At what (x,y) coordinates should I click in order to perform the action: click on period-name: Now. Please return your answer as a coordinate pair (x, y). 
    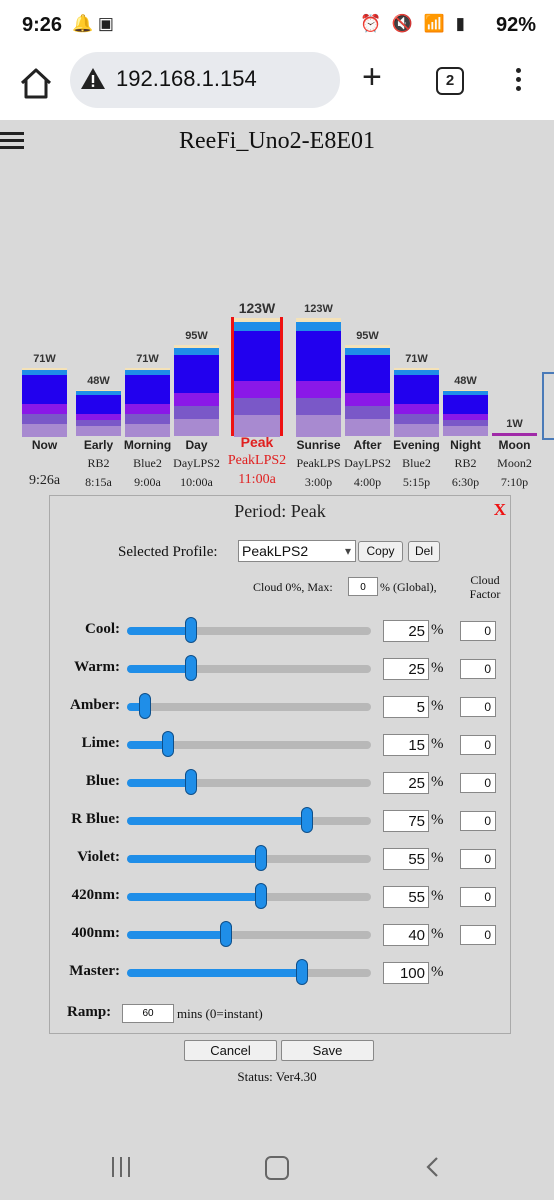
    Looking at the image, I should click on (44, 445).